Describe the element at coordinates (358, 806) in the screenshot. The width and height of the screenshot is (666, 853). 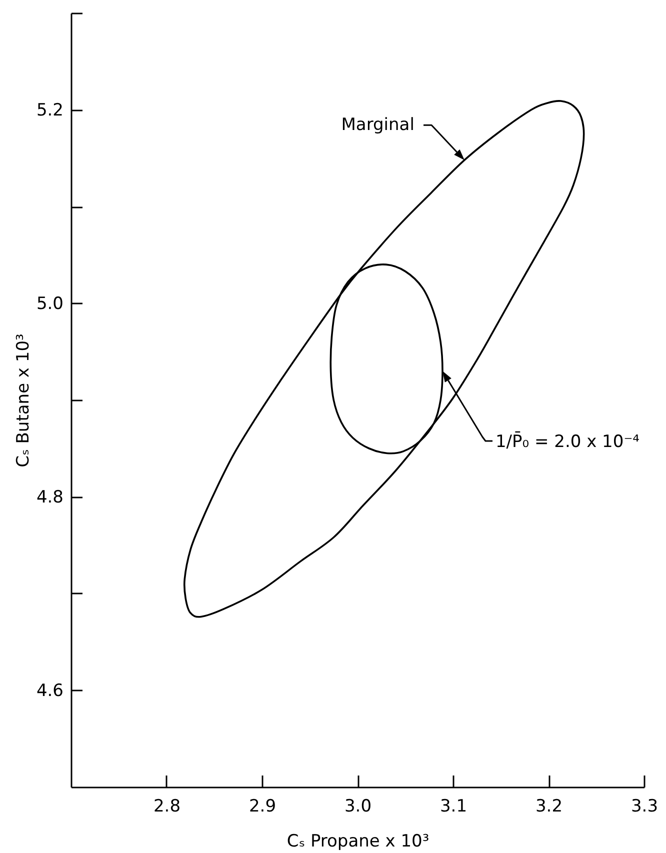
I see `x-tick-label: 3.0` at that location.